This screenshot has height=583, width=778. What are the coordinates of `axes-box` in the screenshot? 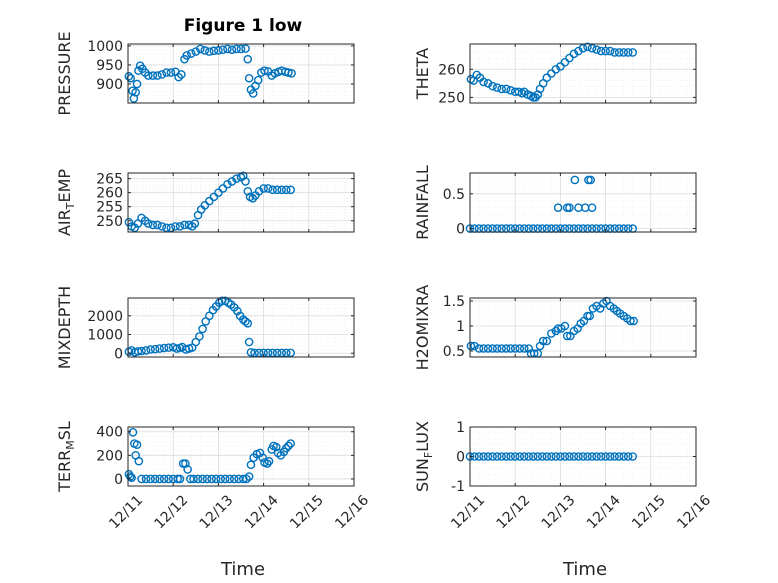 It's located at (241, 73).